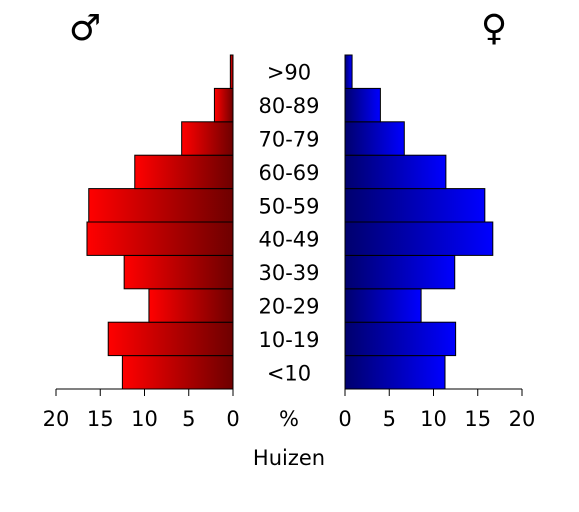  What do you see at coordinates (288, 273) in the screenshot?
I see `category-label: 30-39` at bounding box center [288, 273].